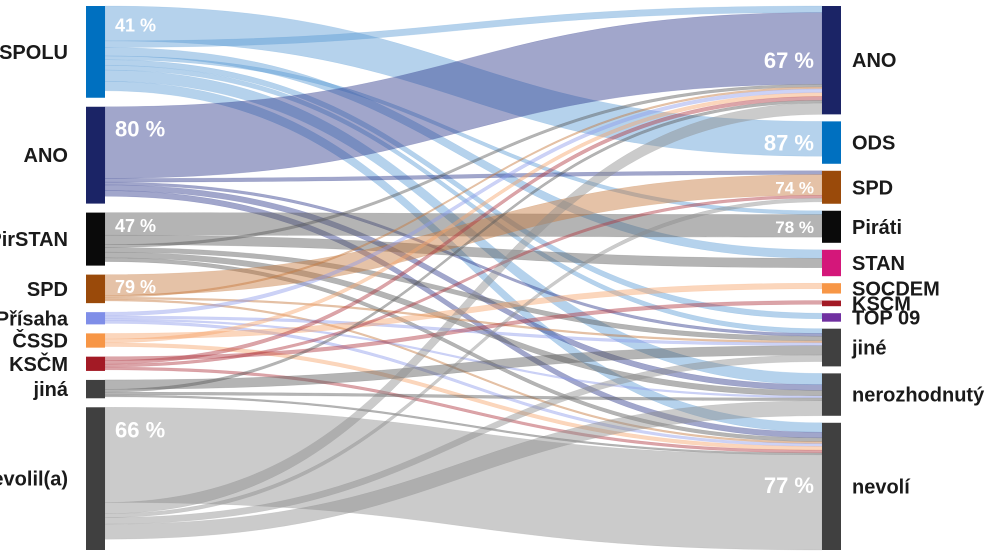 The image size is (991, 558). I want to click on right-node-label-socdem: SOCDEM, so click(896, 289).